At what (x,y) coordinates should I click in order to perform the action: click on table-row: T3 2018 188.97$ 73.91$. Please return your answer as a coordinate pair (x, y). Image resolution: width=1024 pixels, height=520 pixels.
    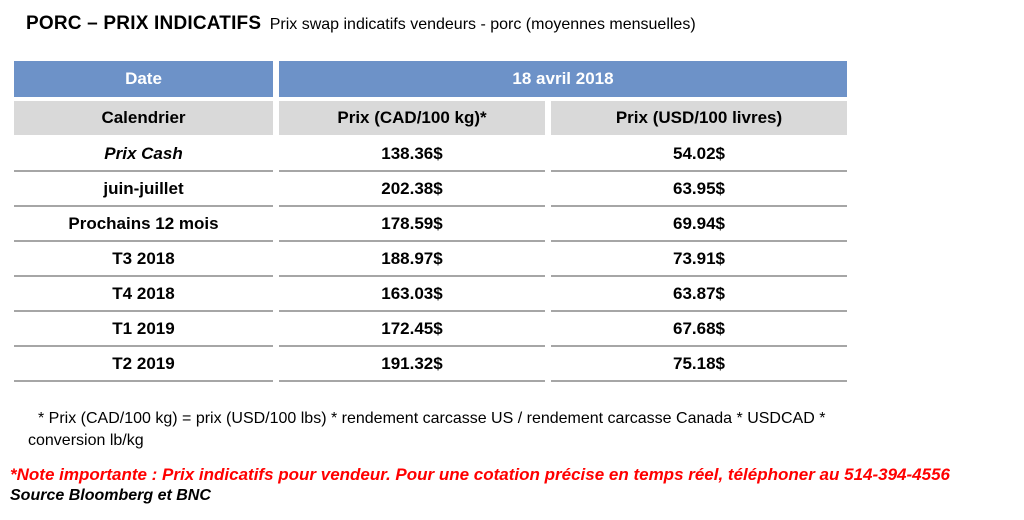
    Looking at the image, I should click on (430, 259).